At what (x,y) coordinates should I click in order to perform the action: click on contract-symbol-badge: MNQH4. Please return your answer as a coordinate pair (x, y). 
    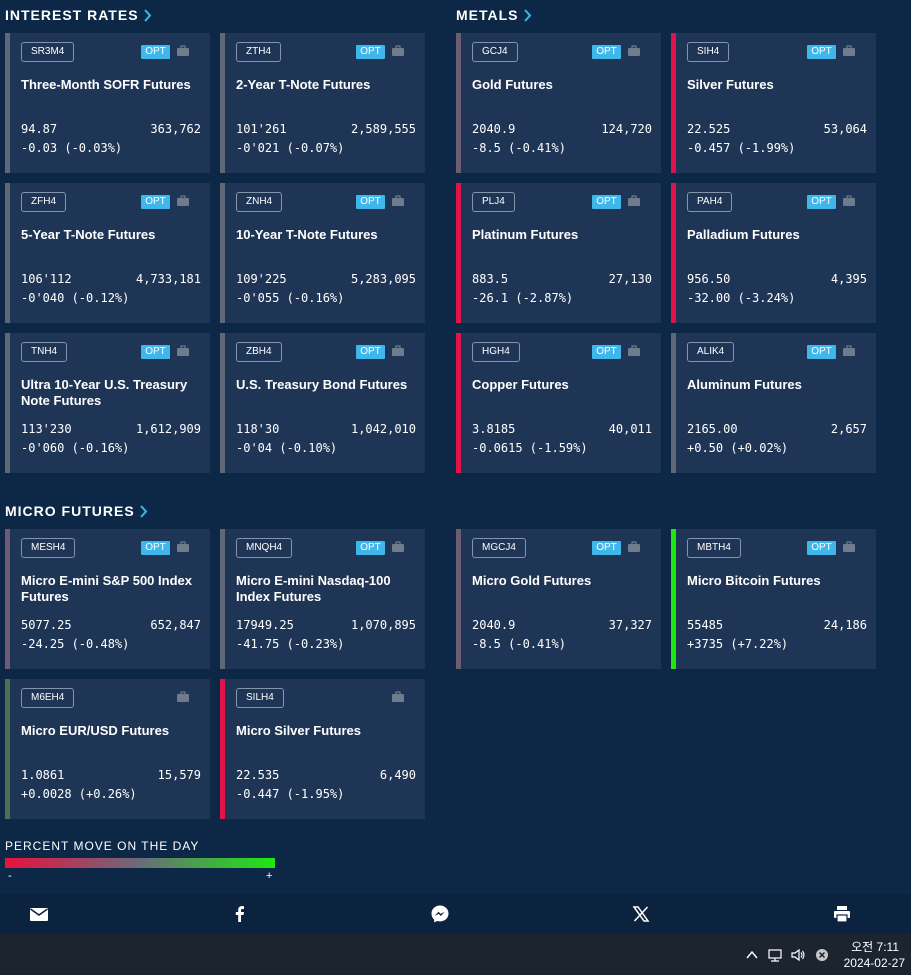
    Looking at the image, I should click on (264, 548).